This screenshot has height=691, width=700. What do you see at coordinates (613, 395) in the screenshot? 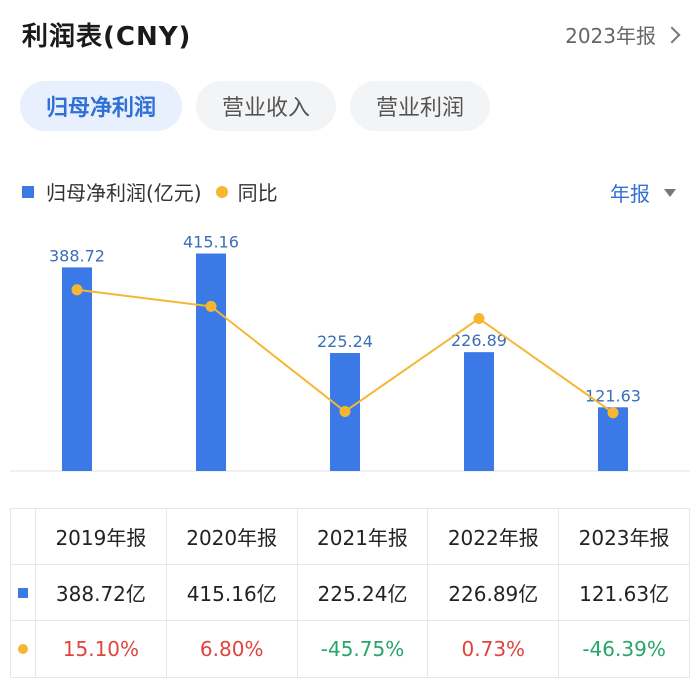
I see `bar-data-label: 121.63` at bounding box center [613, 395].